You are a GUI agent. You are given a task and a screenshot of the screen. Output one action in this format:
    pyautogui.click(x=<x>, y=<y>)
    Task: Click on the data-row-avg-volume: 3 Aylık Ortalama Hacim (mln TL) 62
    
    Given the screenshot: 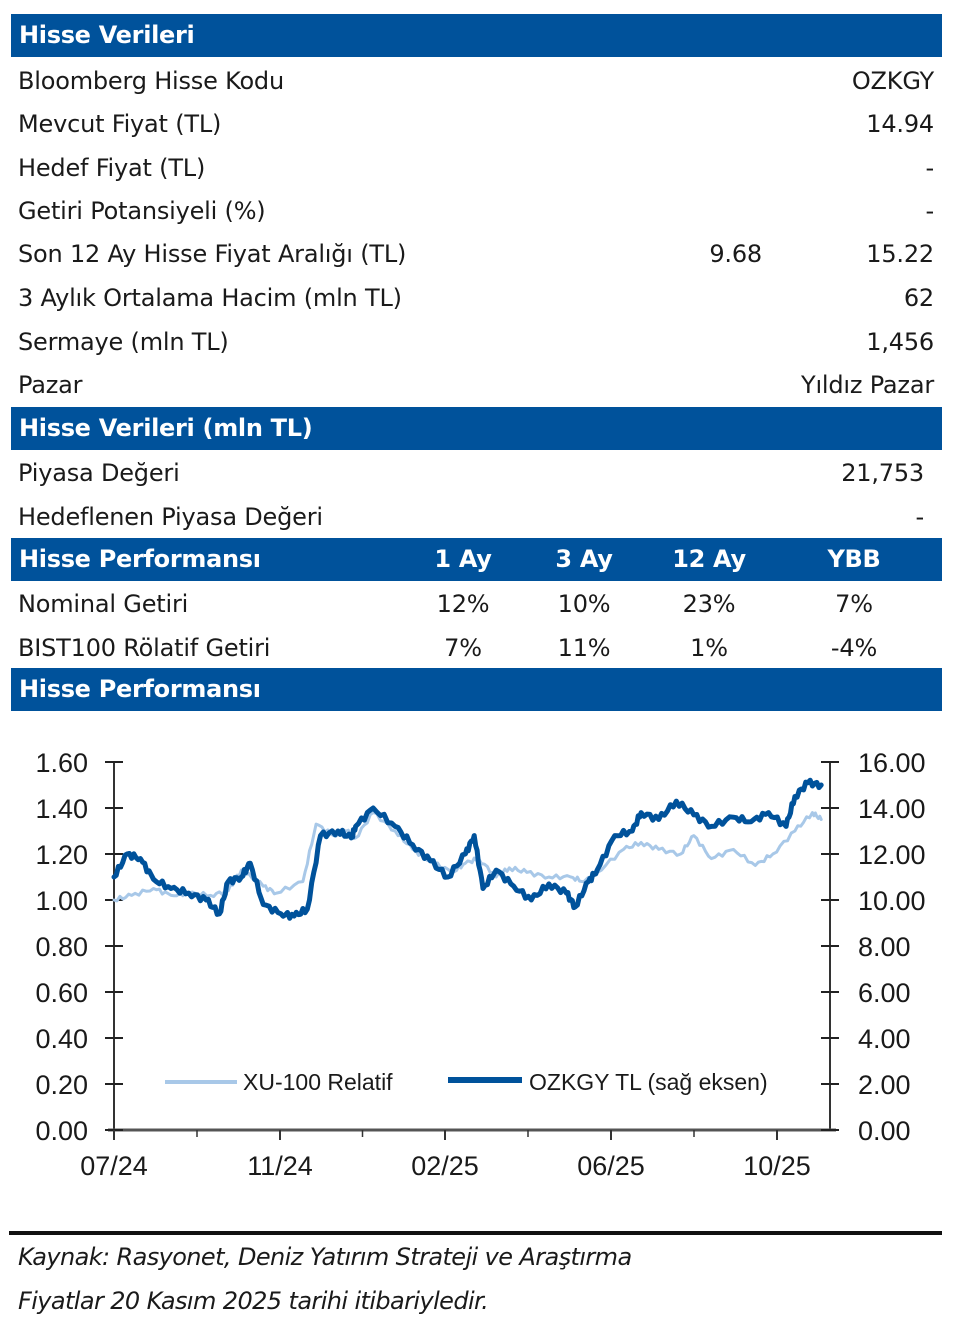 What is the action you would take?
    pyautogui.click(x=476, y=298)
    